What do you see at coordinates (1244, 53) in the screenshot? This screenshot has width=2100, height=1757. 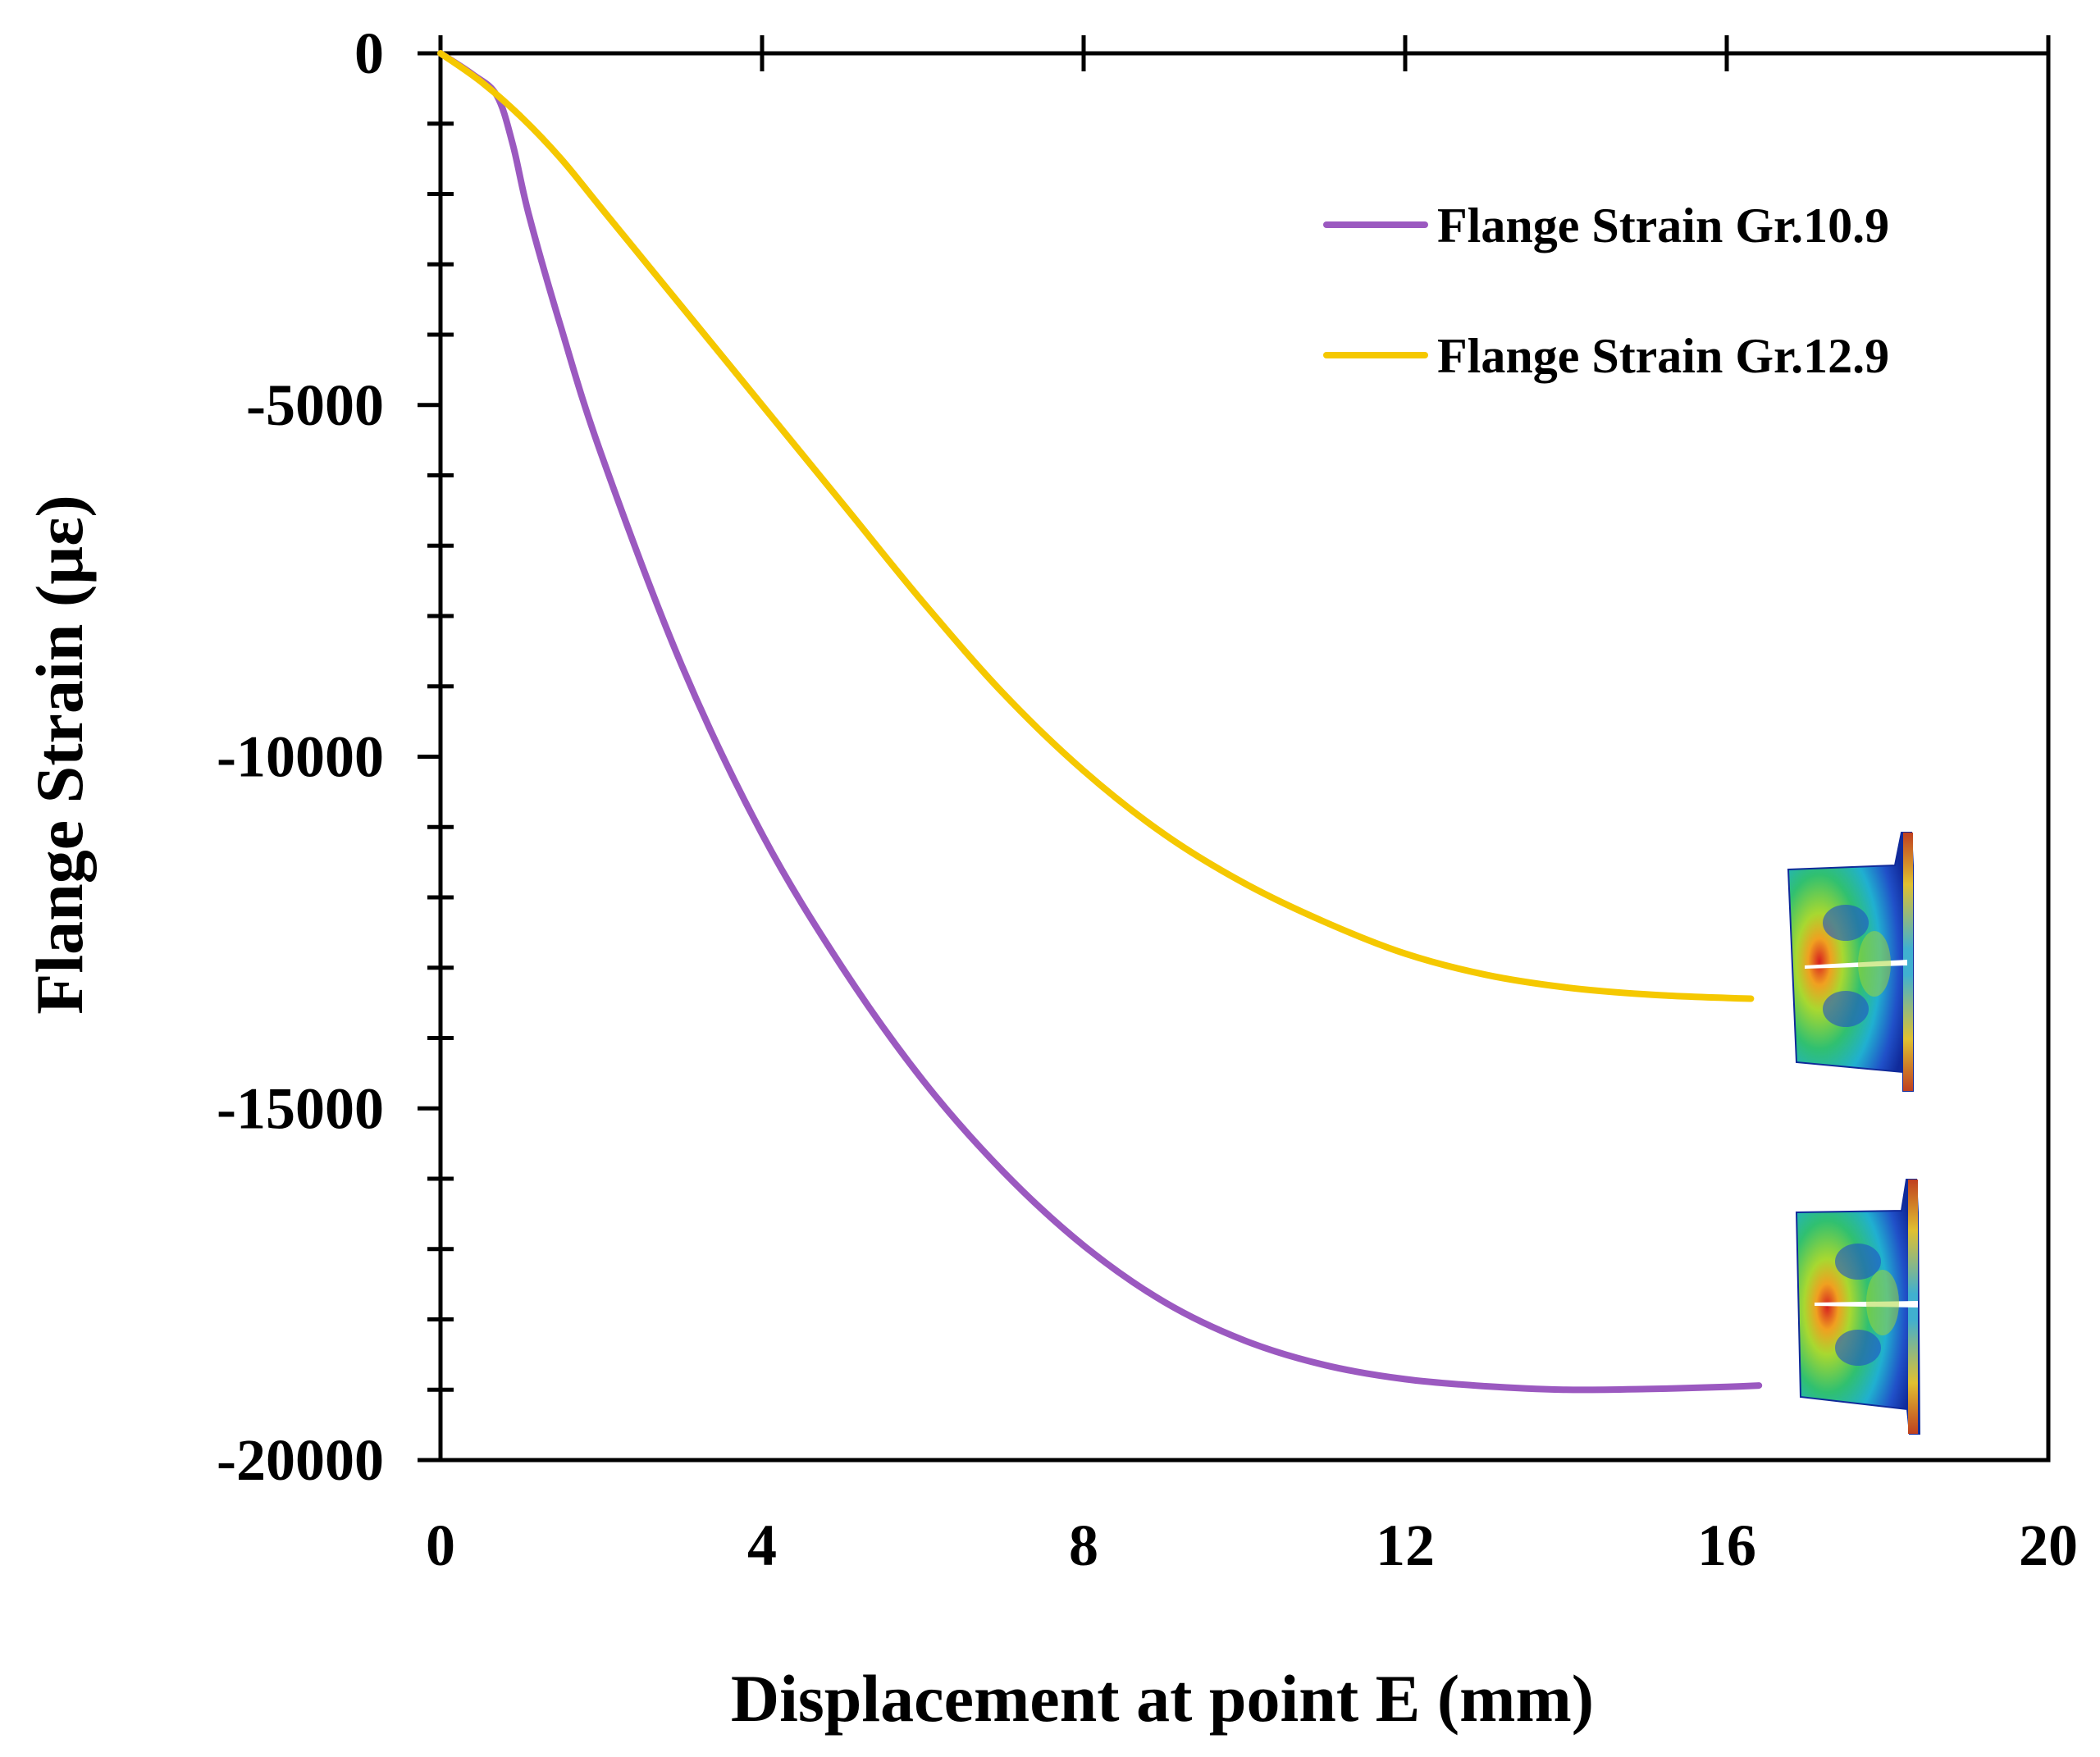 I see `x-axis-ticks` at bounding box center [1244, 53].